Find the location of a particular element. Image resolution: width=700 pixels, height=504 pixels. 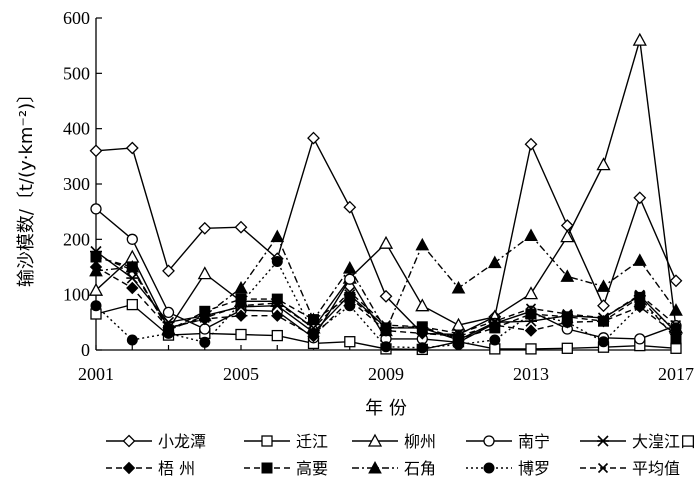

y-tick-label: 200 is located at coordinates (76, 239).